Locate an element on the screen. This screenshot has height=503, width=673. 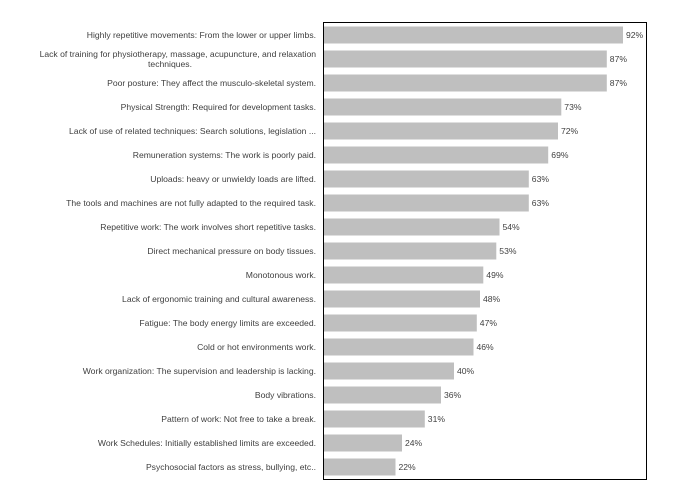
value-label: 24% is located at coordinates (414, 443).